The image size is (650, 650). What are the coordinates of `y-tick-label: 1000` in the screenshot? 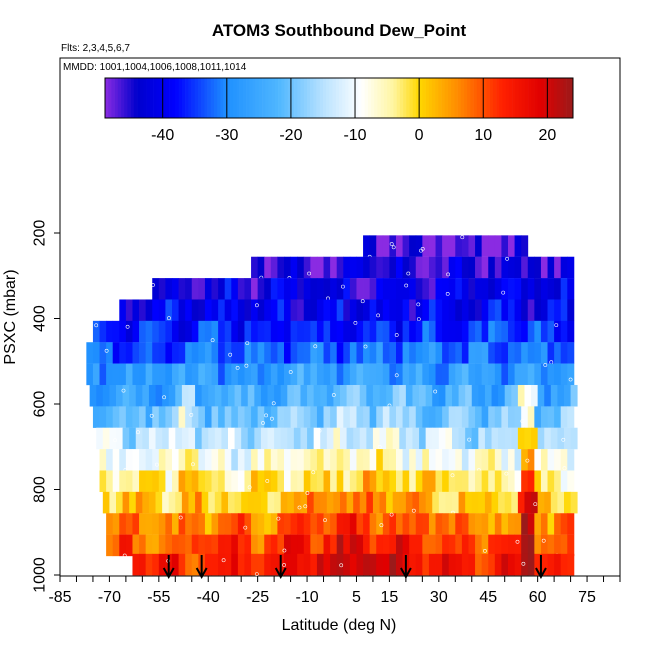 It's located at (40, 575).